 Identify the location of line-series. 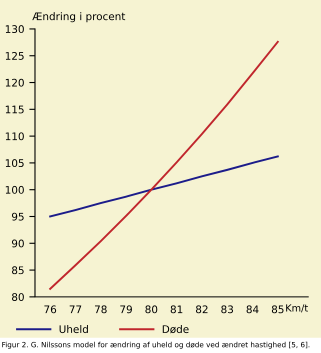
(164, 187).